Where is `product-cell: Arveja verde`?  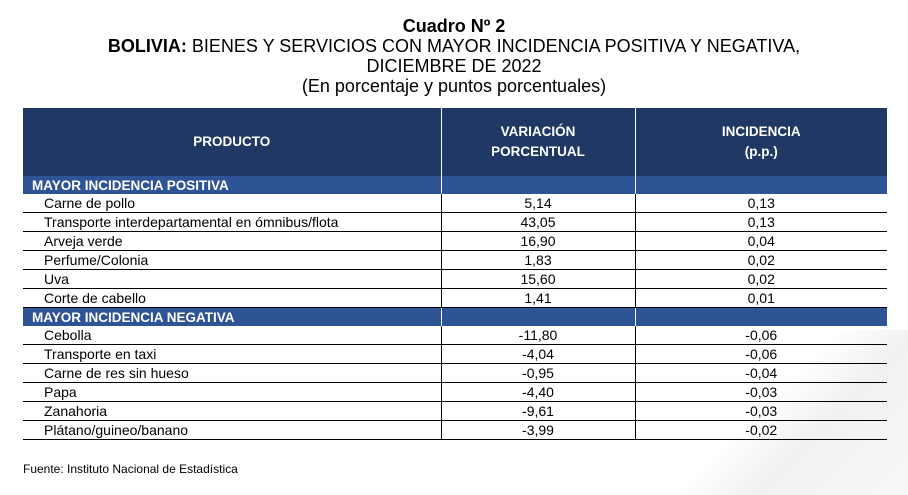 product-cell: Arveja verde is located at coordinates (232, 241).